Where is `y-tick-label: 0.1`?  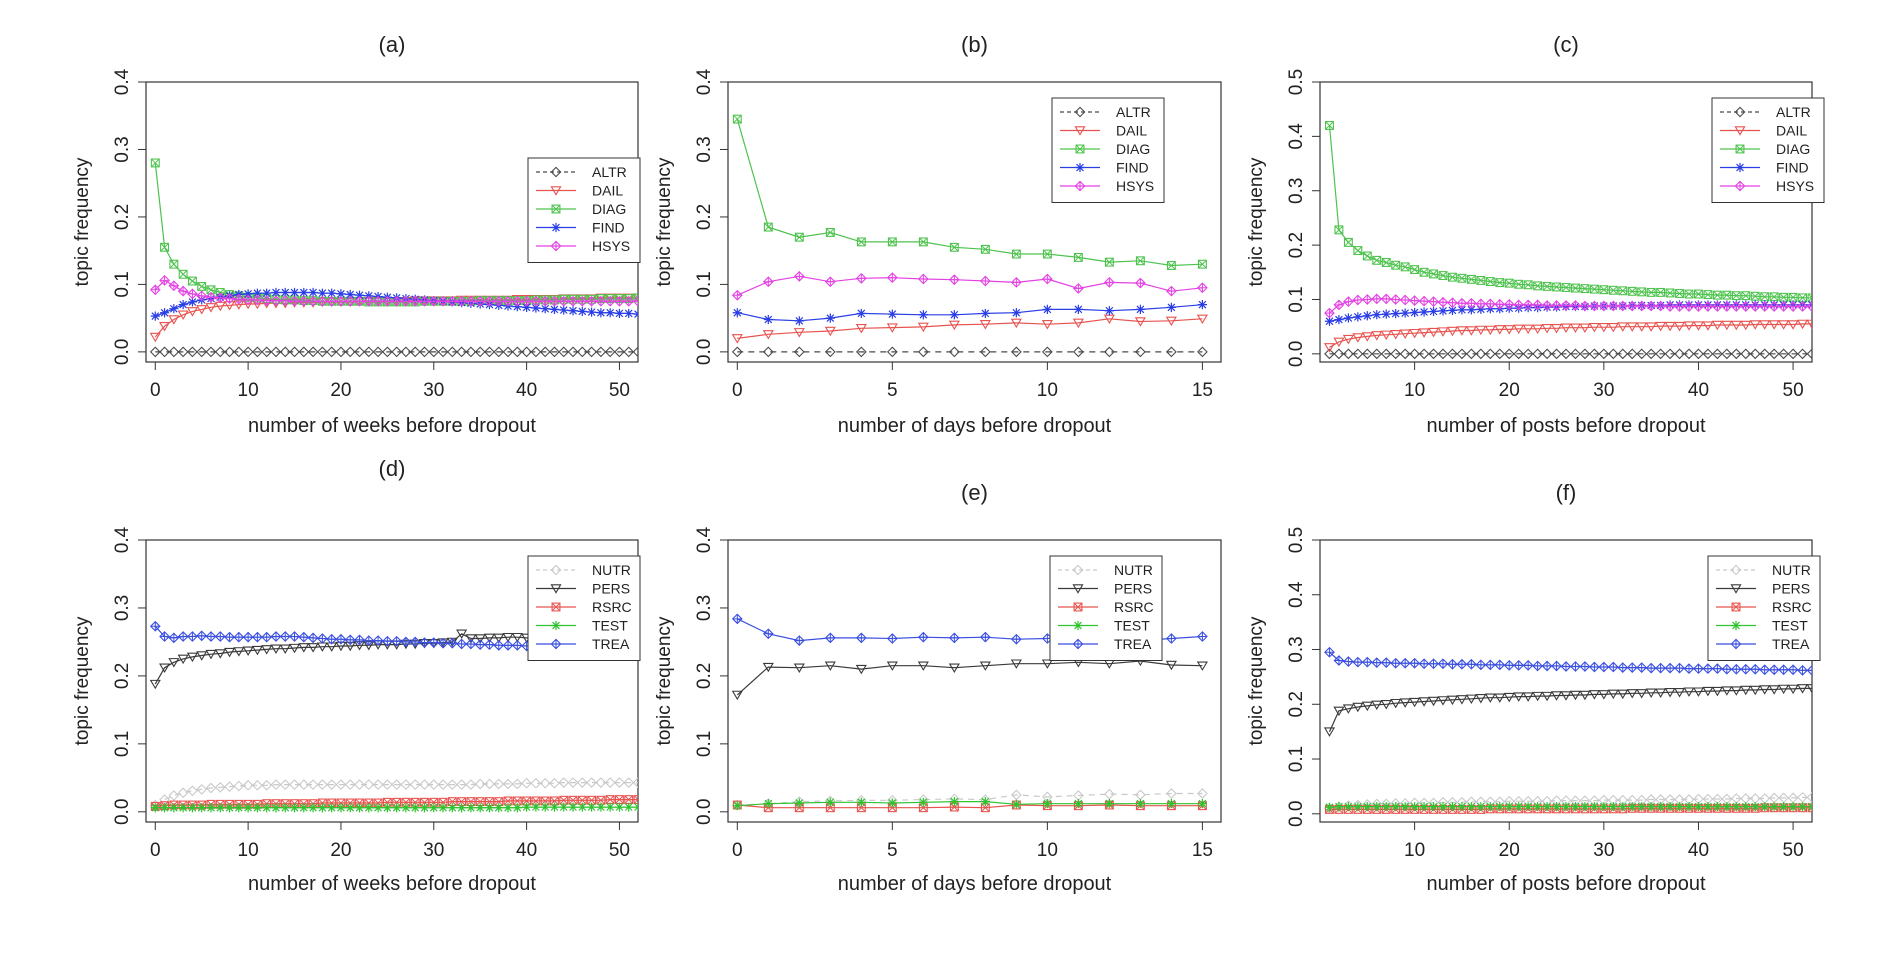
y-tick-label: 0.1 is located at coordinates (704, 284).